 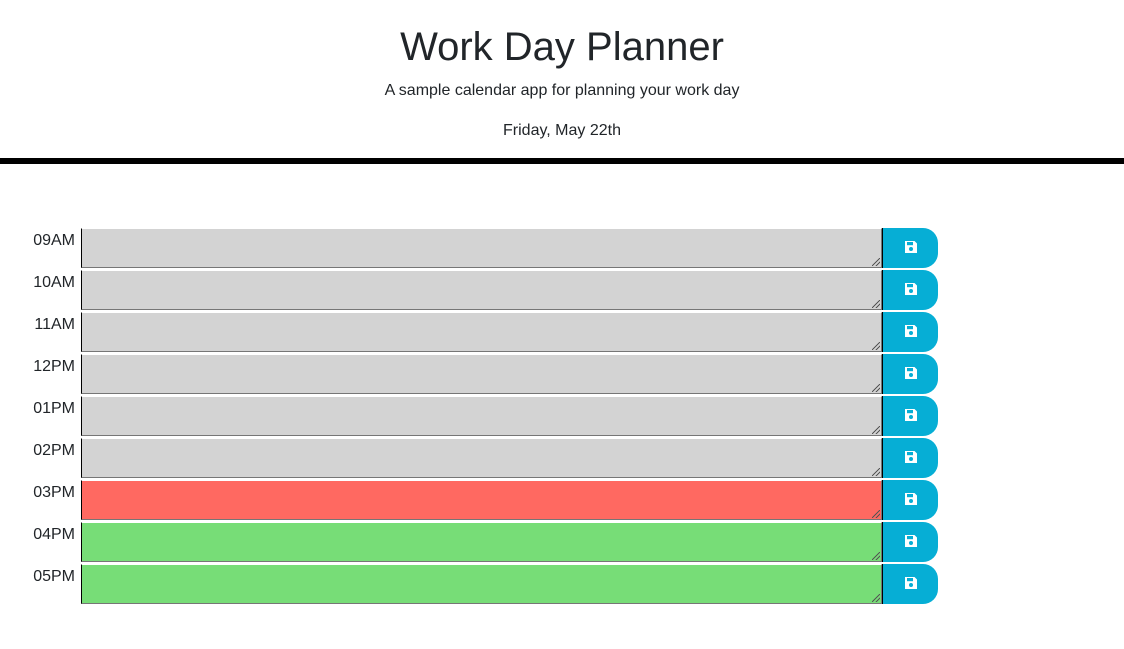 What do you see at coordinates (562, 47) in the screenshot?
I see `page-title: Work Day Planner` at bounding box center [562, 47].